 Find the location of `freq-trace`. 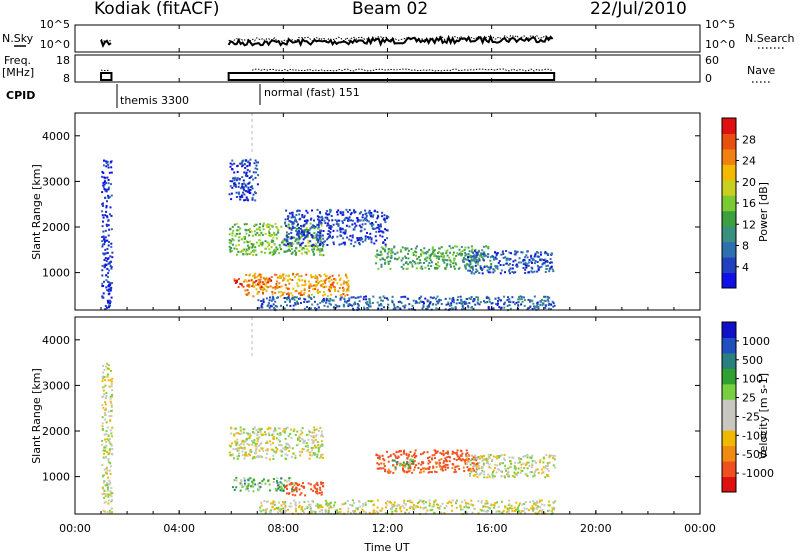

freq-trace is located at coordinates (391, 76).